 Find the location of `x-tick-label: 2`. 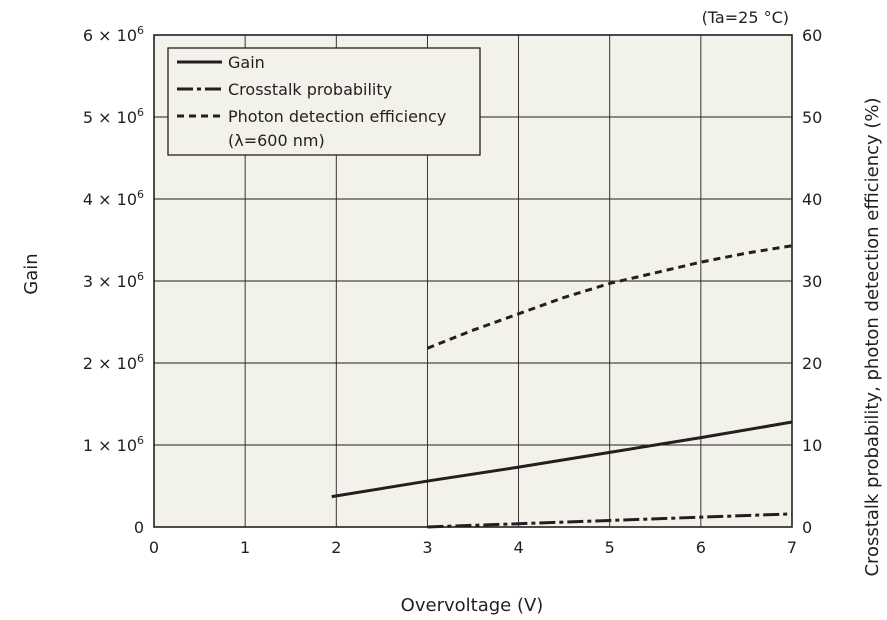

x-tick-label: 2 is located at coordinates (336, 547).